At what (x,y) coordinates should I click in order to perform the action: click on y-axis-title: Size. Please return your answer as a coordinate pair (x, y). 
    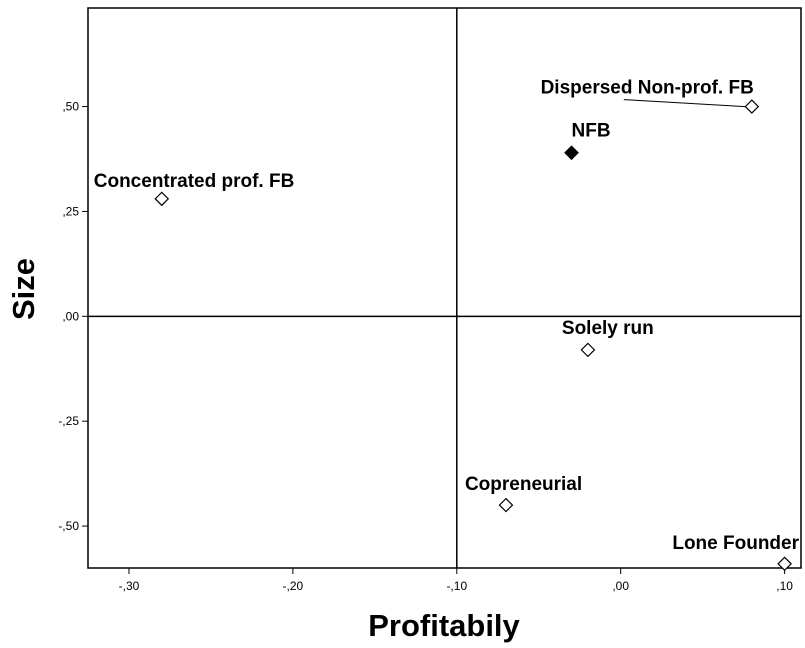
    Looking at the image, I should click on (23, 289).